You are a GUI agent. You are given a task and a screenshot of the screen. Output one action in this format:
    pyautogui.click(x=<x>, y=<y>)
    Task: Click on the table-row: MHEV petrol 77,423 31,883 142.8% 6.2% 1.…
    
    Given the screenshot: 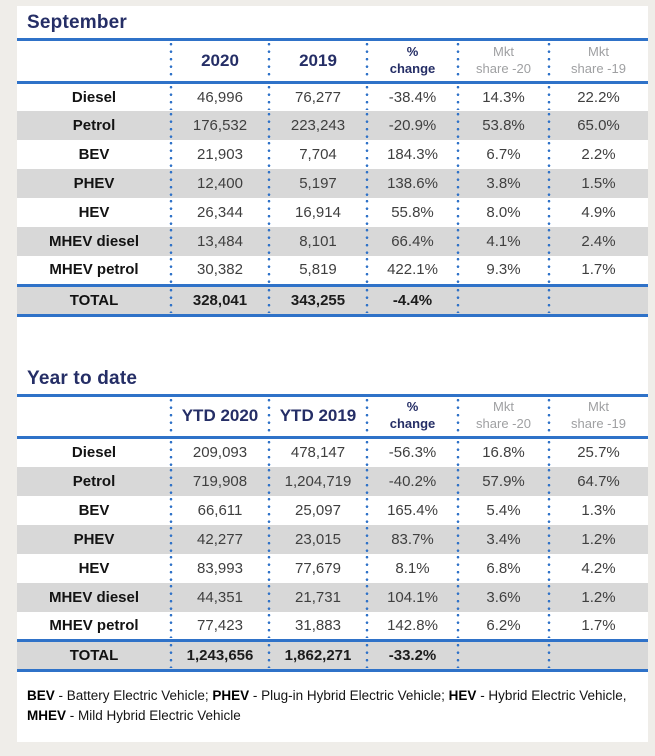 What is the action you would take?
    pyautogui.click(x=332, y=626)
    